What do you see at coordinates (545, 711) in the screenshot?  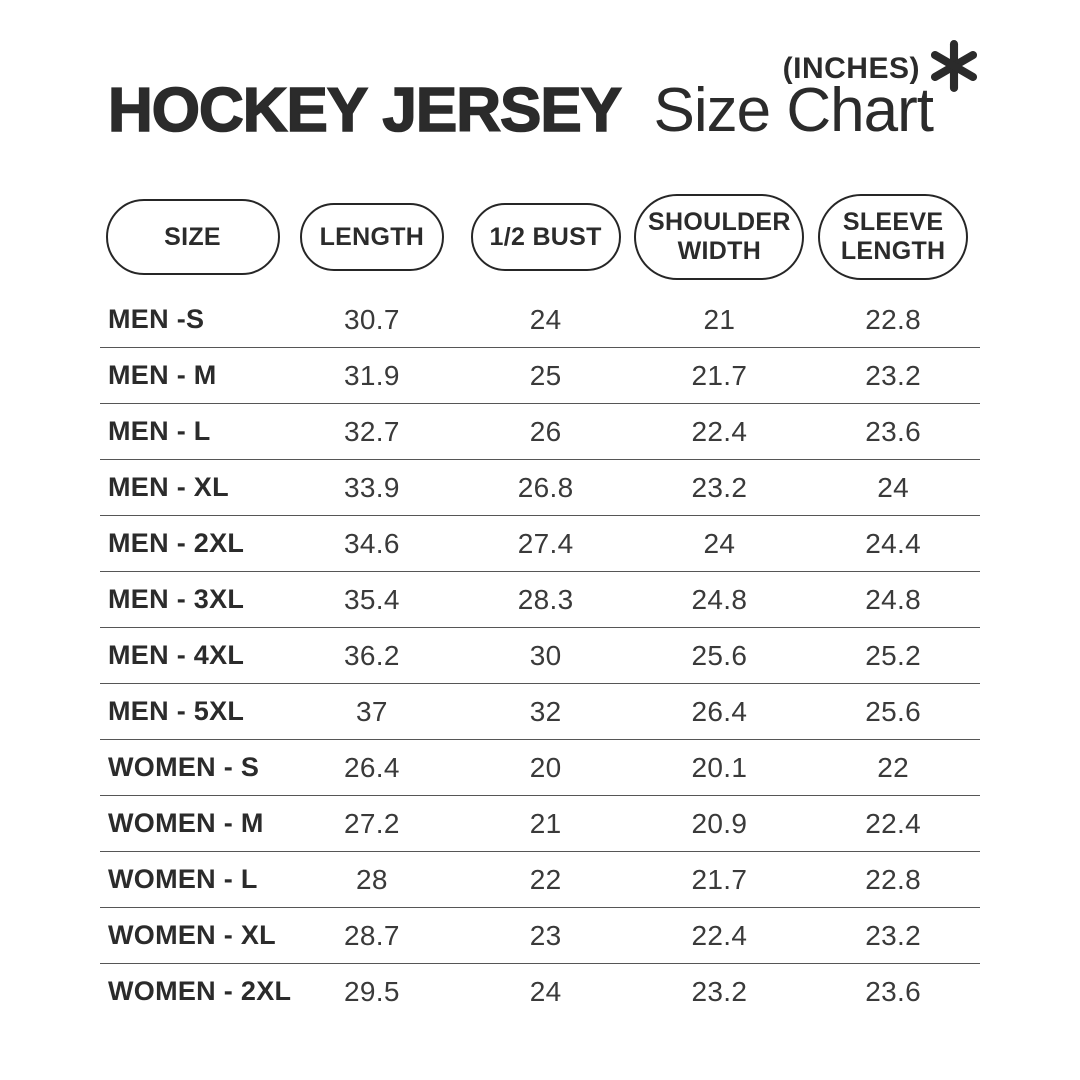 I see `half-bust-value-cell: 32` at bounding box center [545, 711].